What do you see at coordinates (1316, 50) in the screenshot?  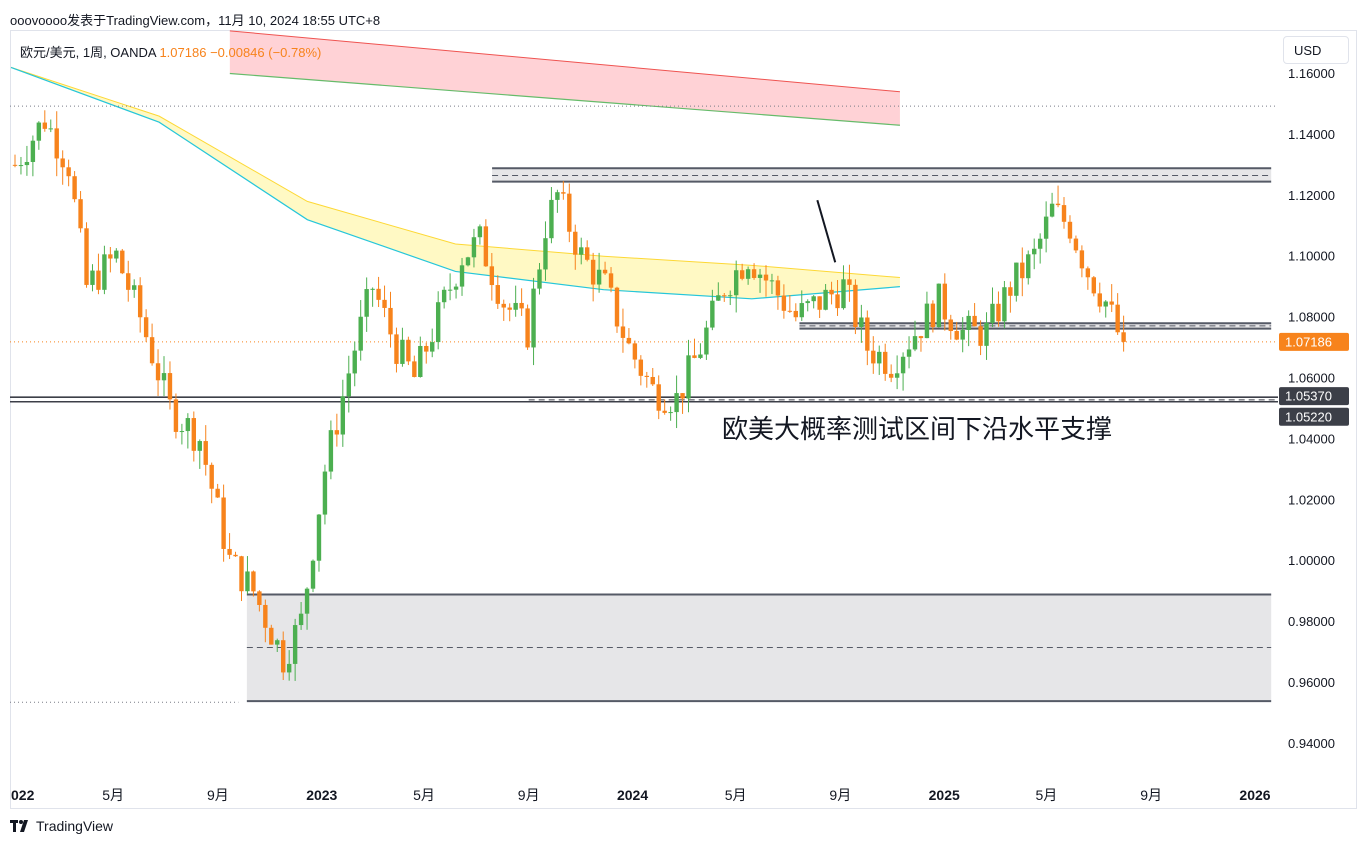 I see `currency-button: USD` at bounding box center [1316, 50].